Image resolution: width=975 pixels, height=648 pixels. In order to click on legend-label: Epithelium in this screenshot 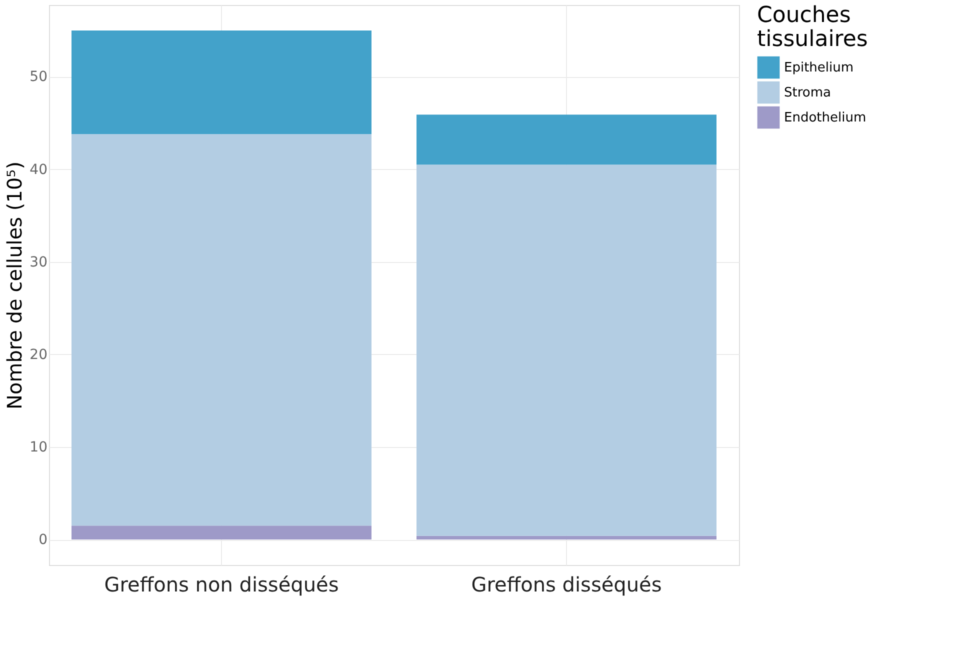, I will do `click(819, 68)`.